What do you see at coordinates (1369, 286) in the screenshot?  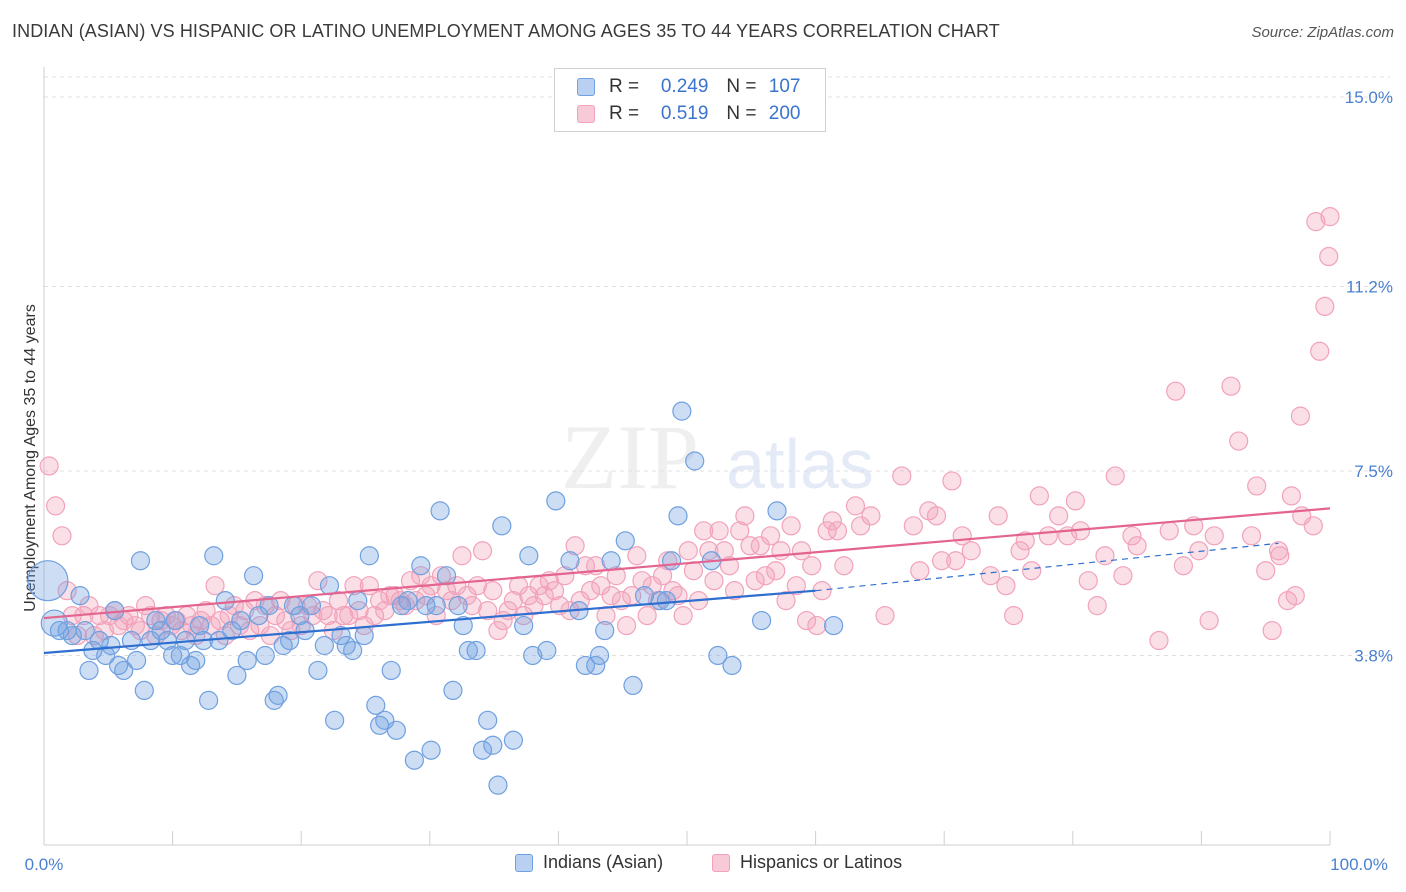 I see `y-tick-label: 11.2%` at bounding box center [1369, 286].